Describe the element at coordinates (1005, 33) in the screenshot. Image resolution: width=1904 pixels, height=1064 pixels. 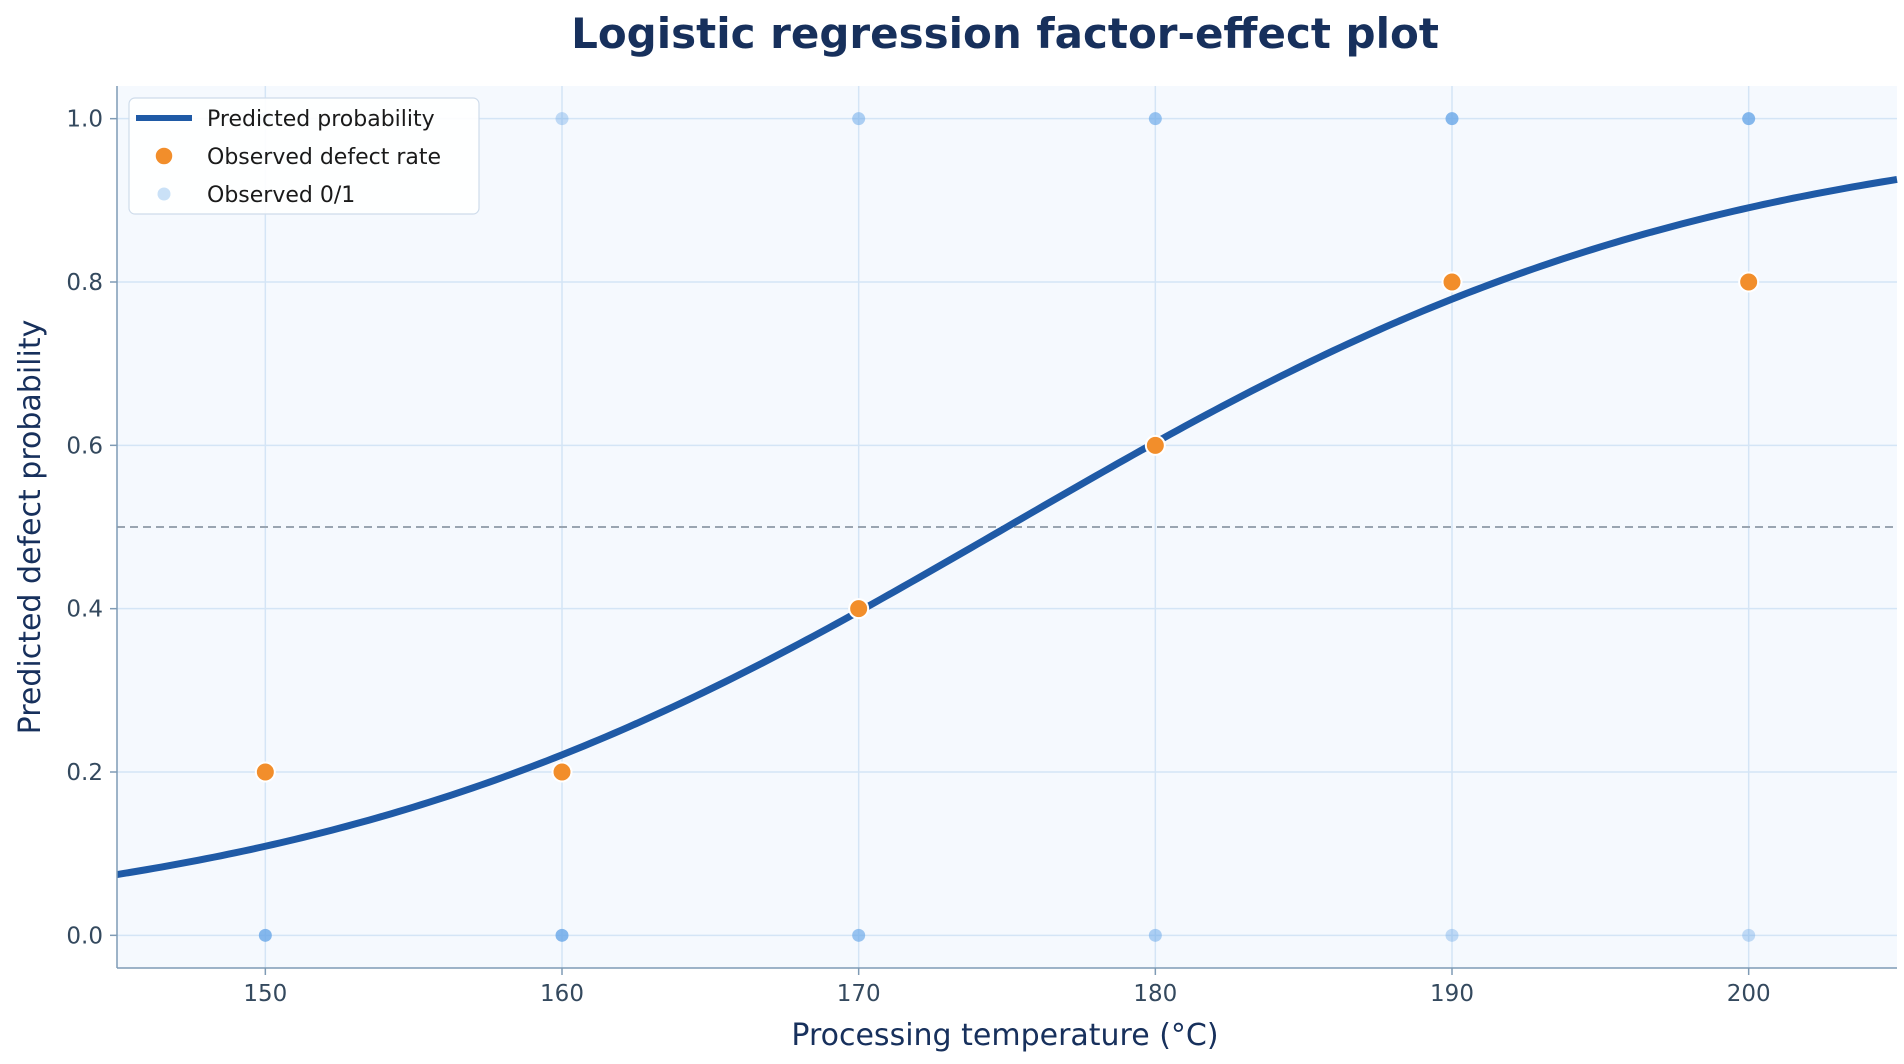
I see `chart-title: Logistic regression factor-effect plot` at that location.